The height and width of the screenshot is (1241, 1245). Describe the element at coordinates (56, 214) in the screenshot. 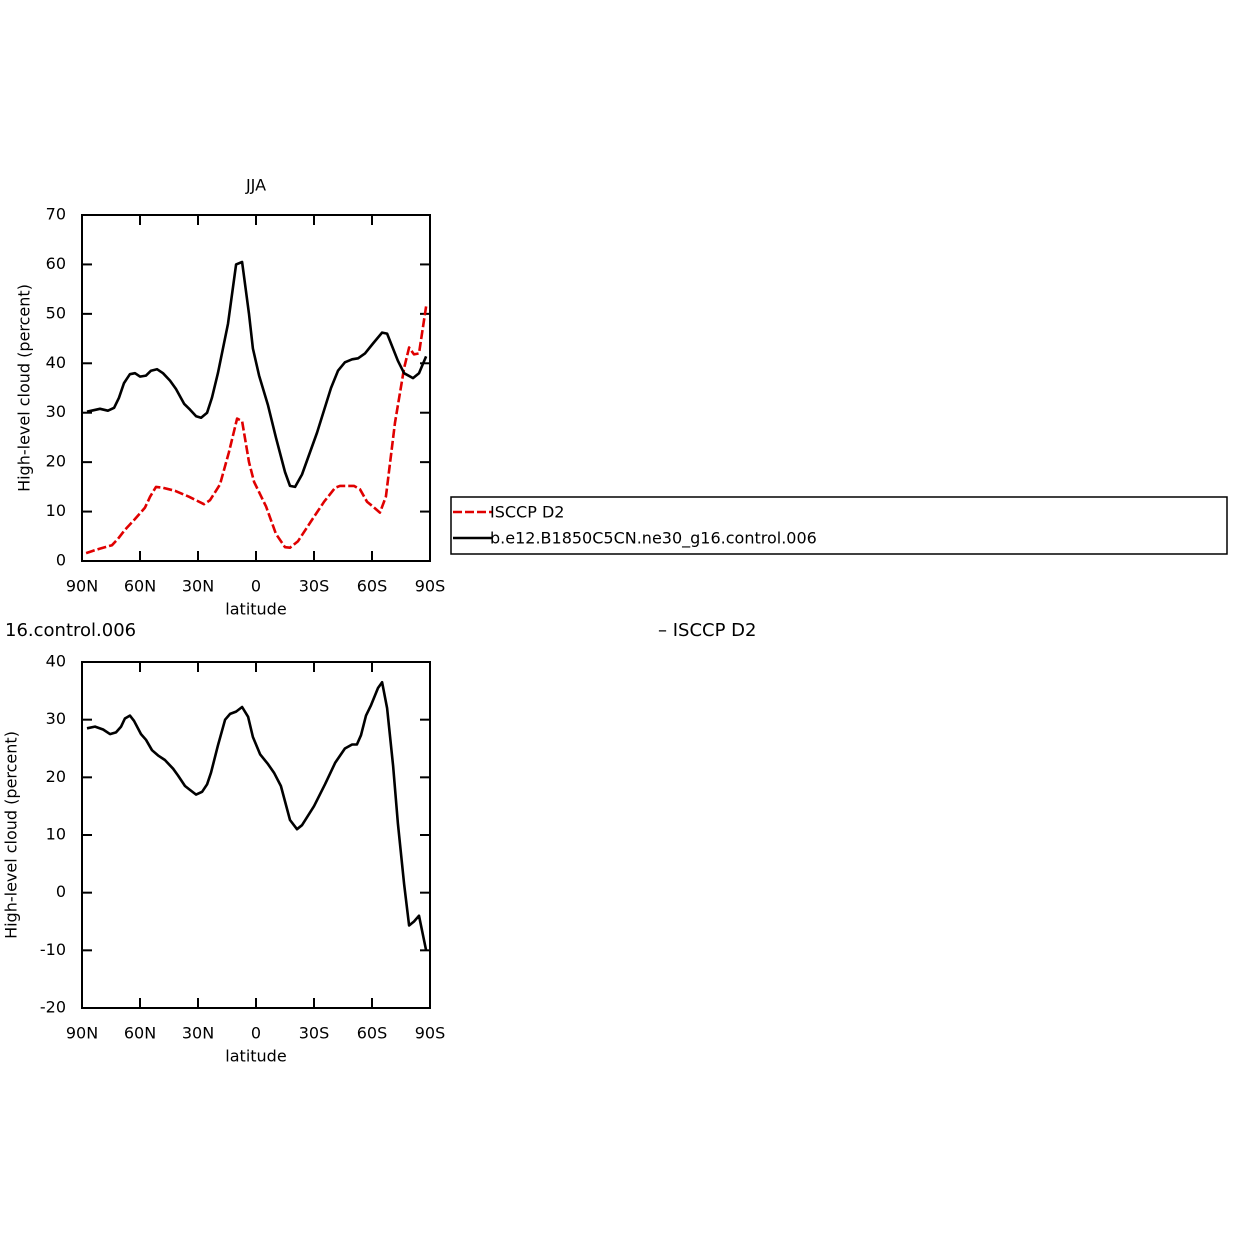

I see `y-tick-label: 70` at that location.